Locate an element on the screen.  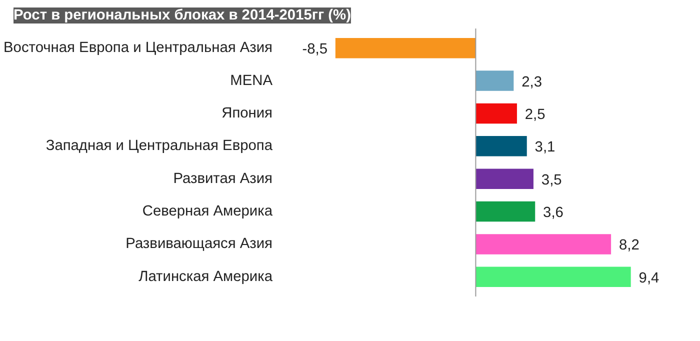
y-tick-label: Северная Америка is located at coordinates (208, 212).